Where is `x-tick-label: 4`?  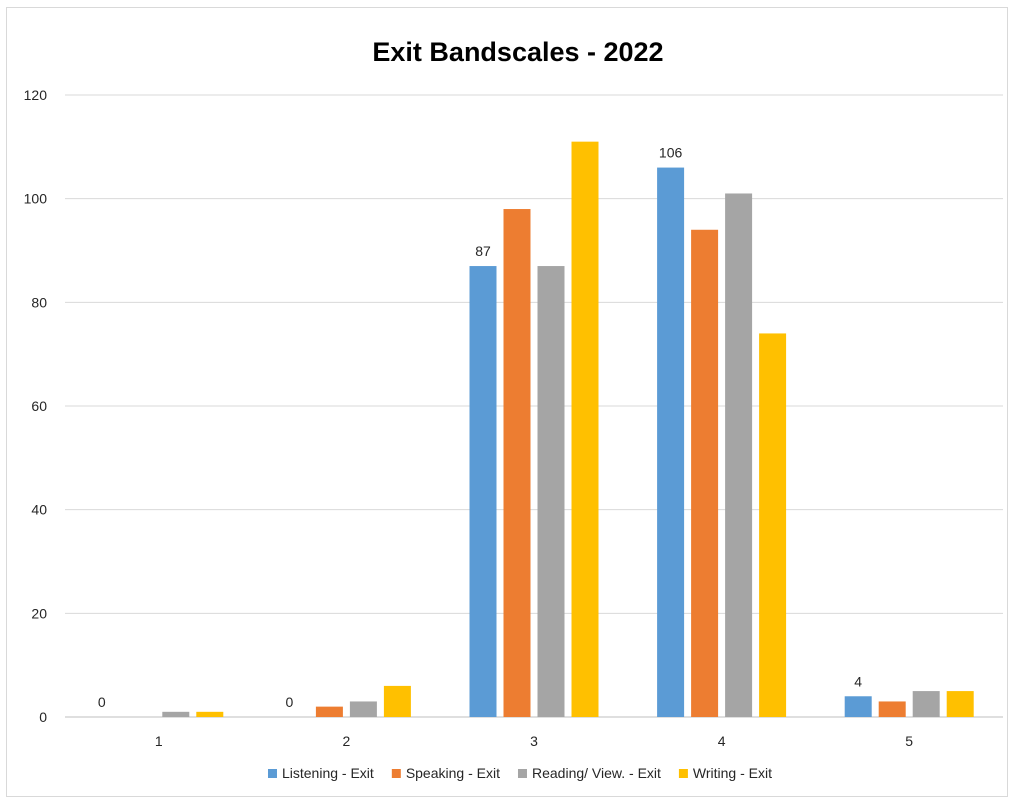 x-tick-label: 4 is located at coordinates (722, 741).